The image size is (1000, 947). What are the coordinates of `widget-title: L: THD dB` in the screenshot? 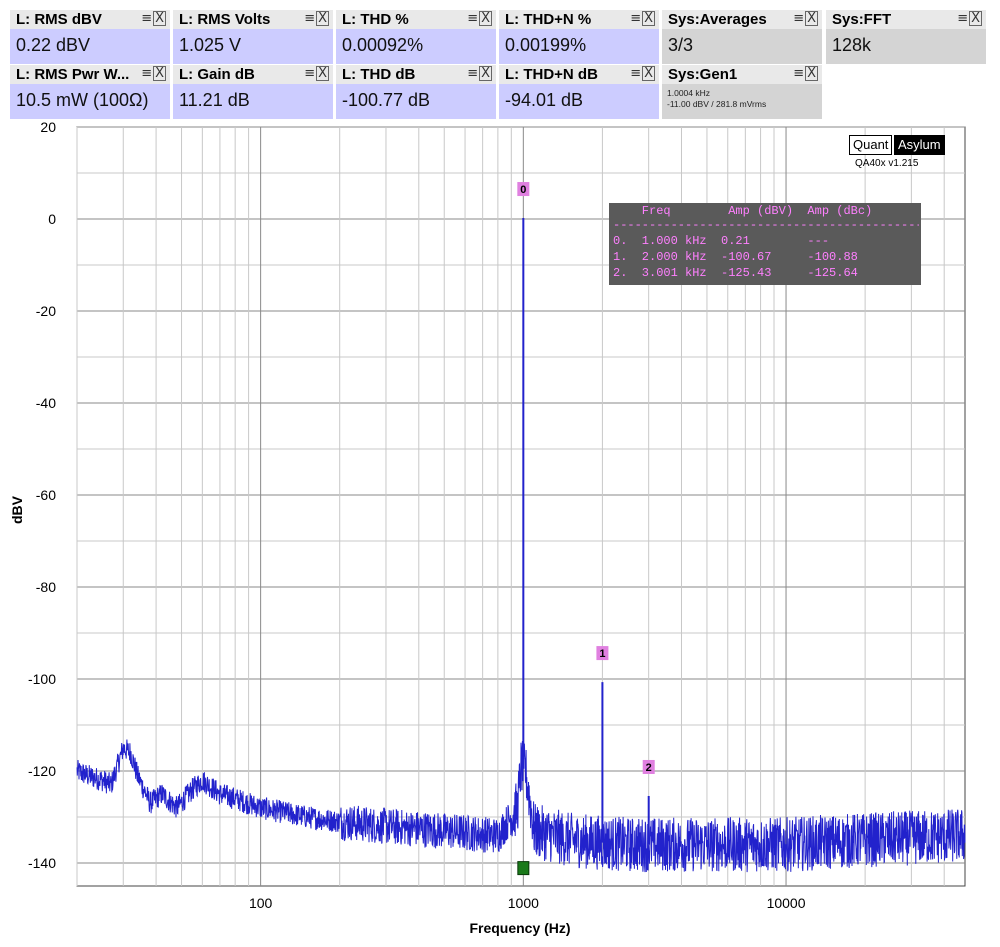 It's located at (379, 74).